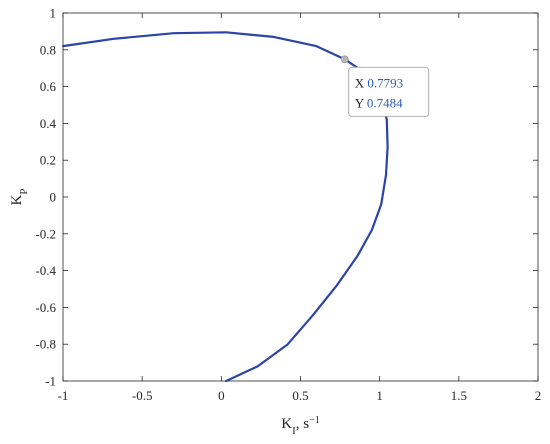  I want to click on x-tick-label: 1, so click(379, 395).